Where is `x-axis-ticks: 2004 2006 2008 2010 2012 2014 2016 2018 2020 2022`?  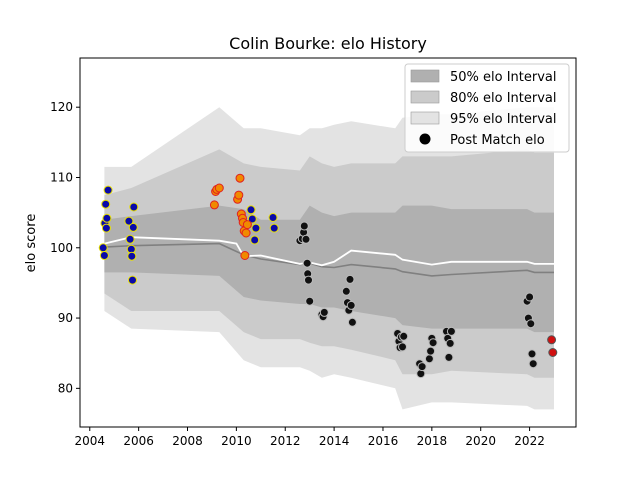
x-axis-ticks: 2004 2006 2008 2010 2012 2014 2016 2018 2020 2022 is located at coordinates (309, 437).